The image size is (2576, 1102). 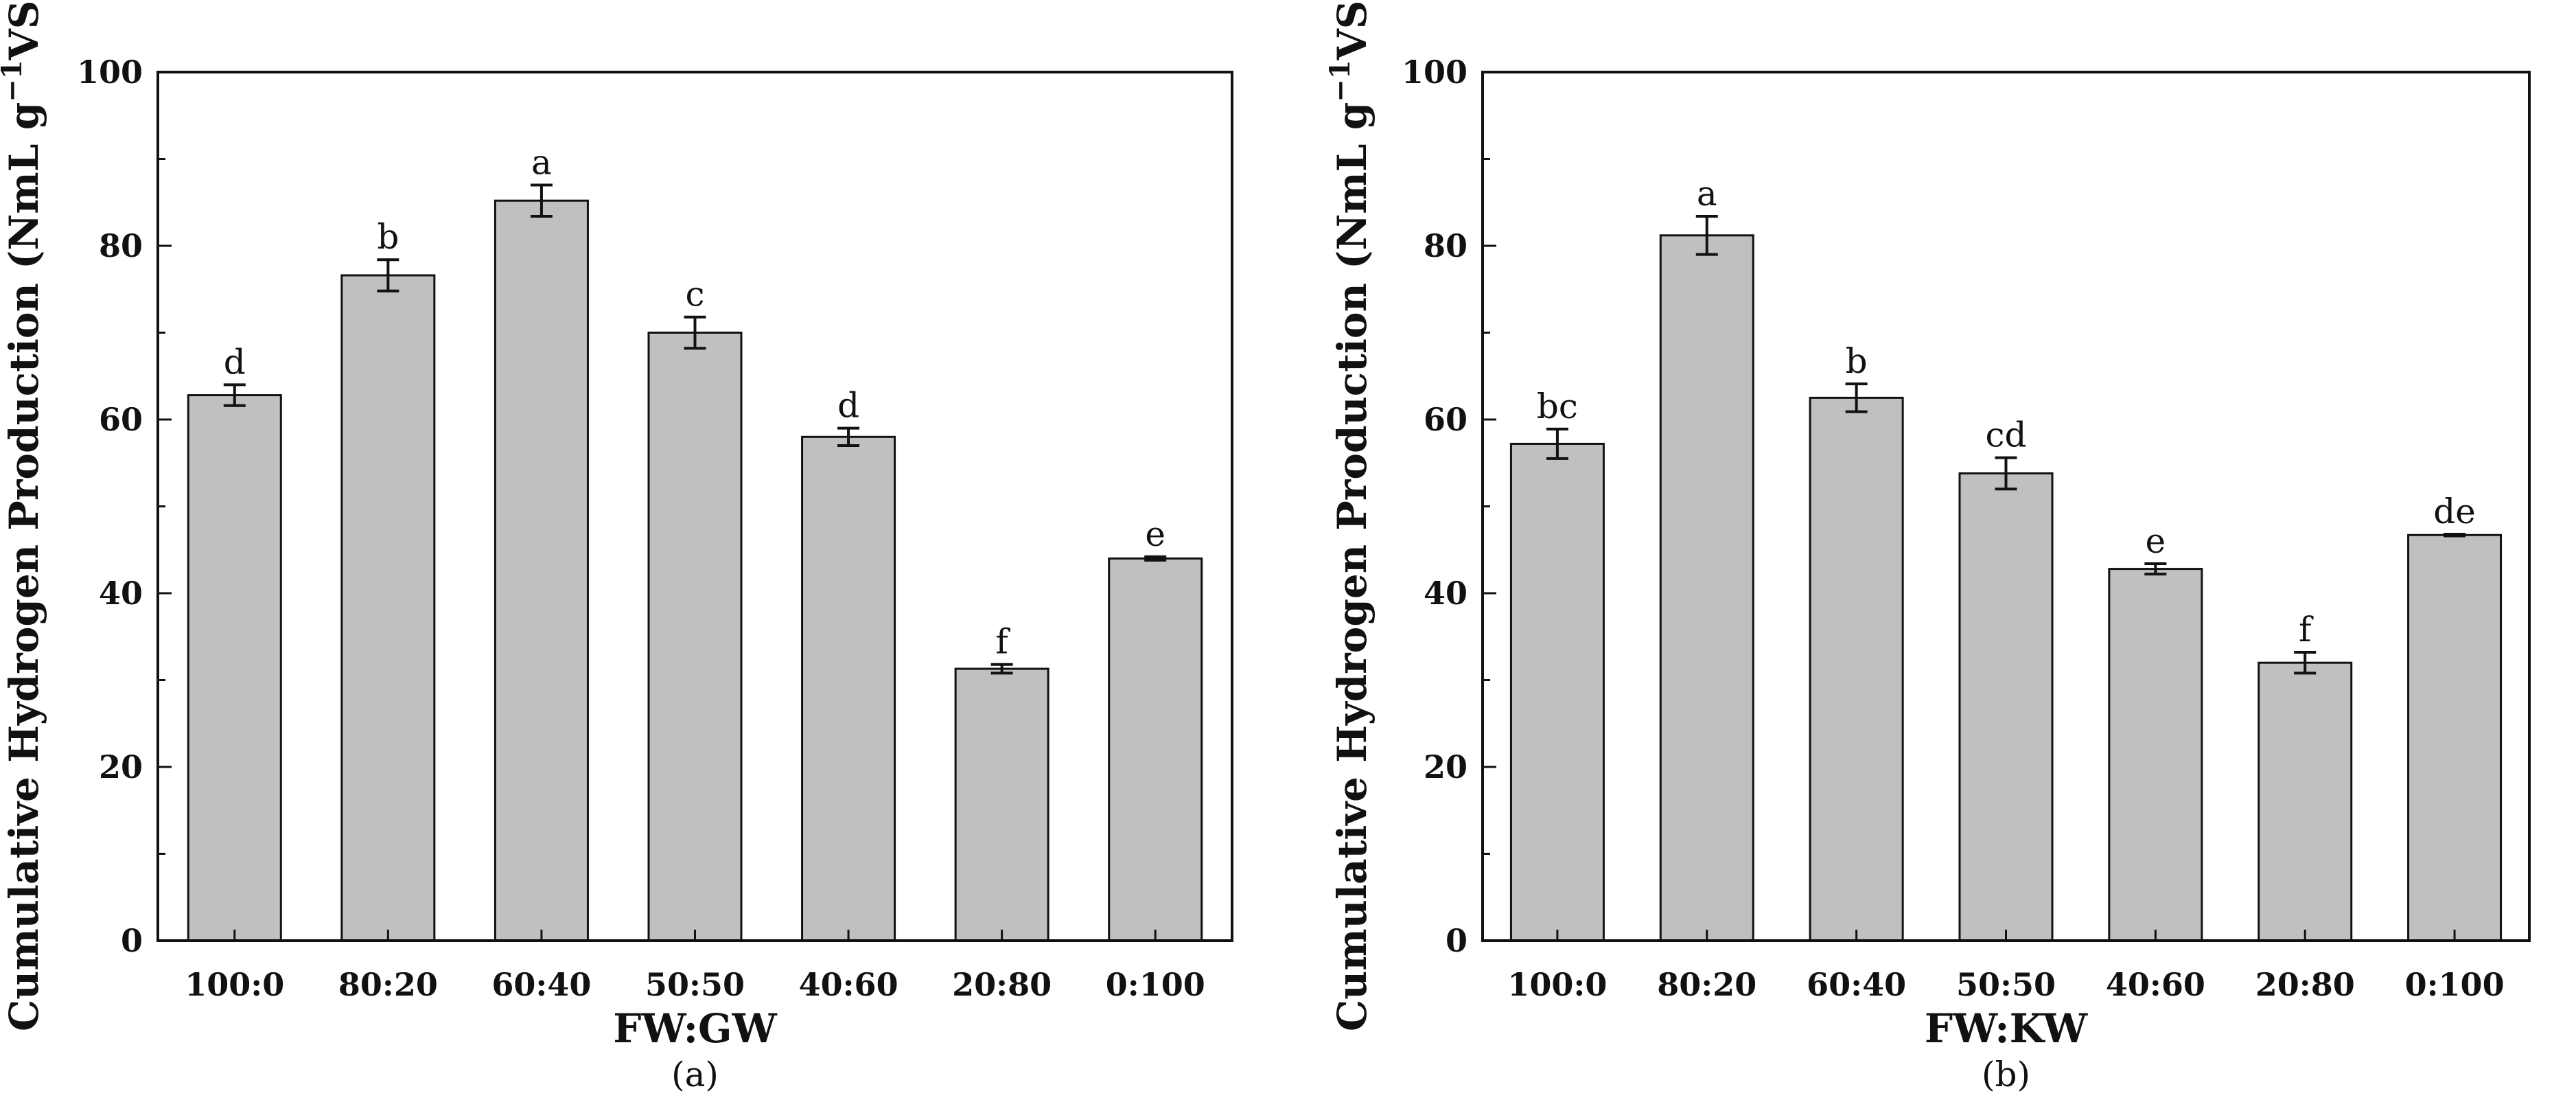 I want to click on significance-label: de, so click(x=2454, y=511).